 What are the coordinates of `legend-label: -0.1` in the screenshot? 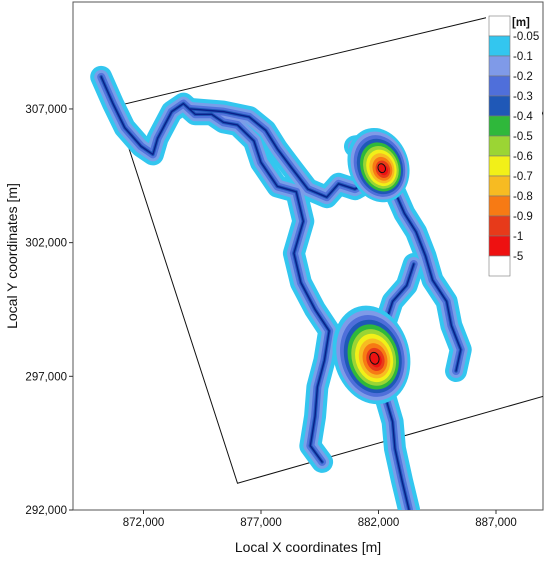 It's located at (523, 57).